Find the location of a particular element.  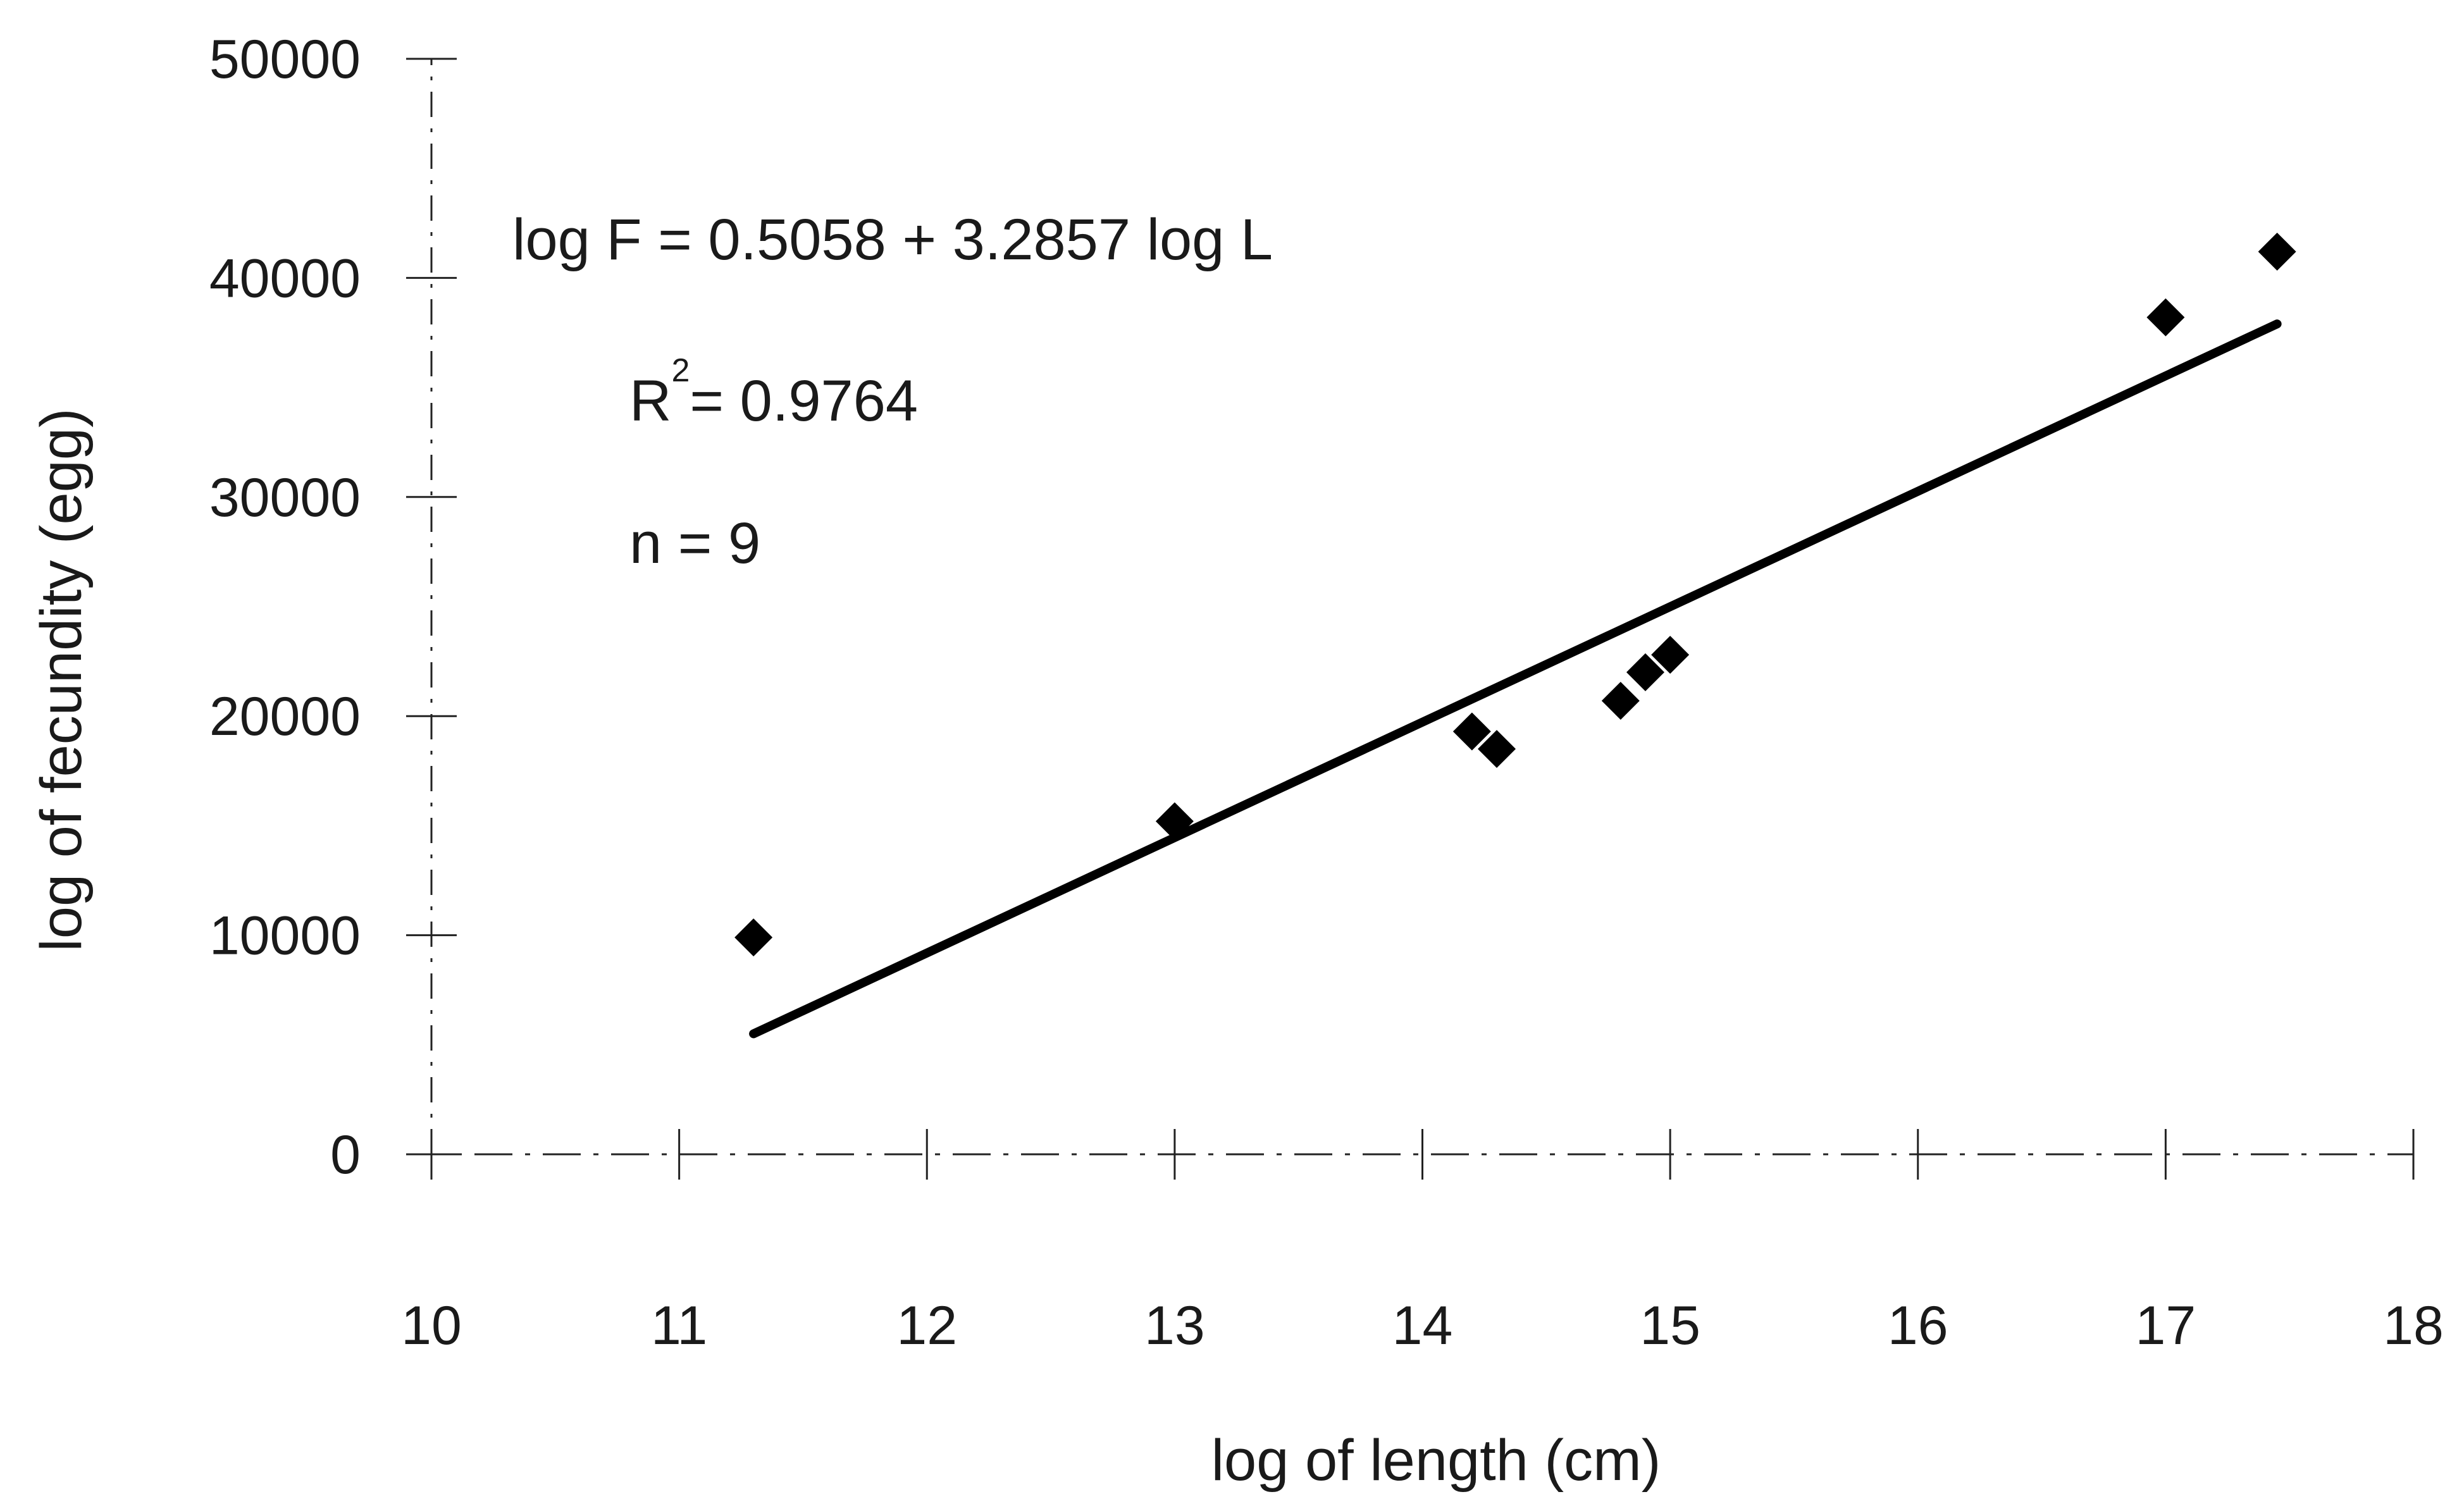

y-tick-label: 30000 is located at coordinates (285, 497).